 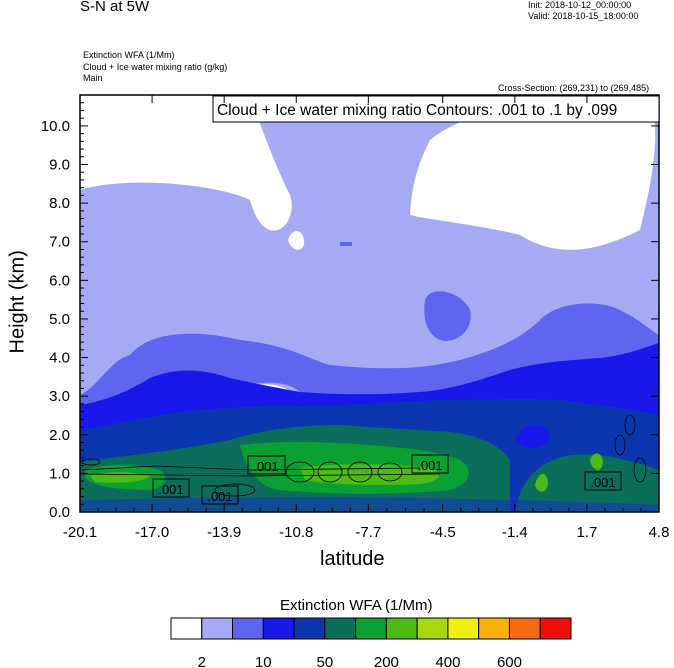 I want to click on contour-labels: .001 .001 .001 .001 .001, so click(x=387, y=479).